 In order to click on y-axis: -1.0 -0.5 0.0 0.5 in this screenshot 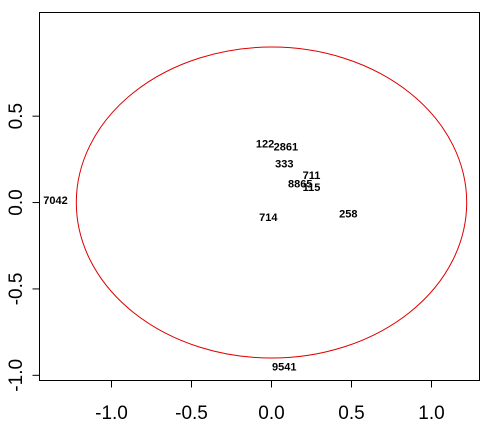, I will do `click(23, 247)`.